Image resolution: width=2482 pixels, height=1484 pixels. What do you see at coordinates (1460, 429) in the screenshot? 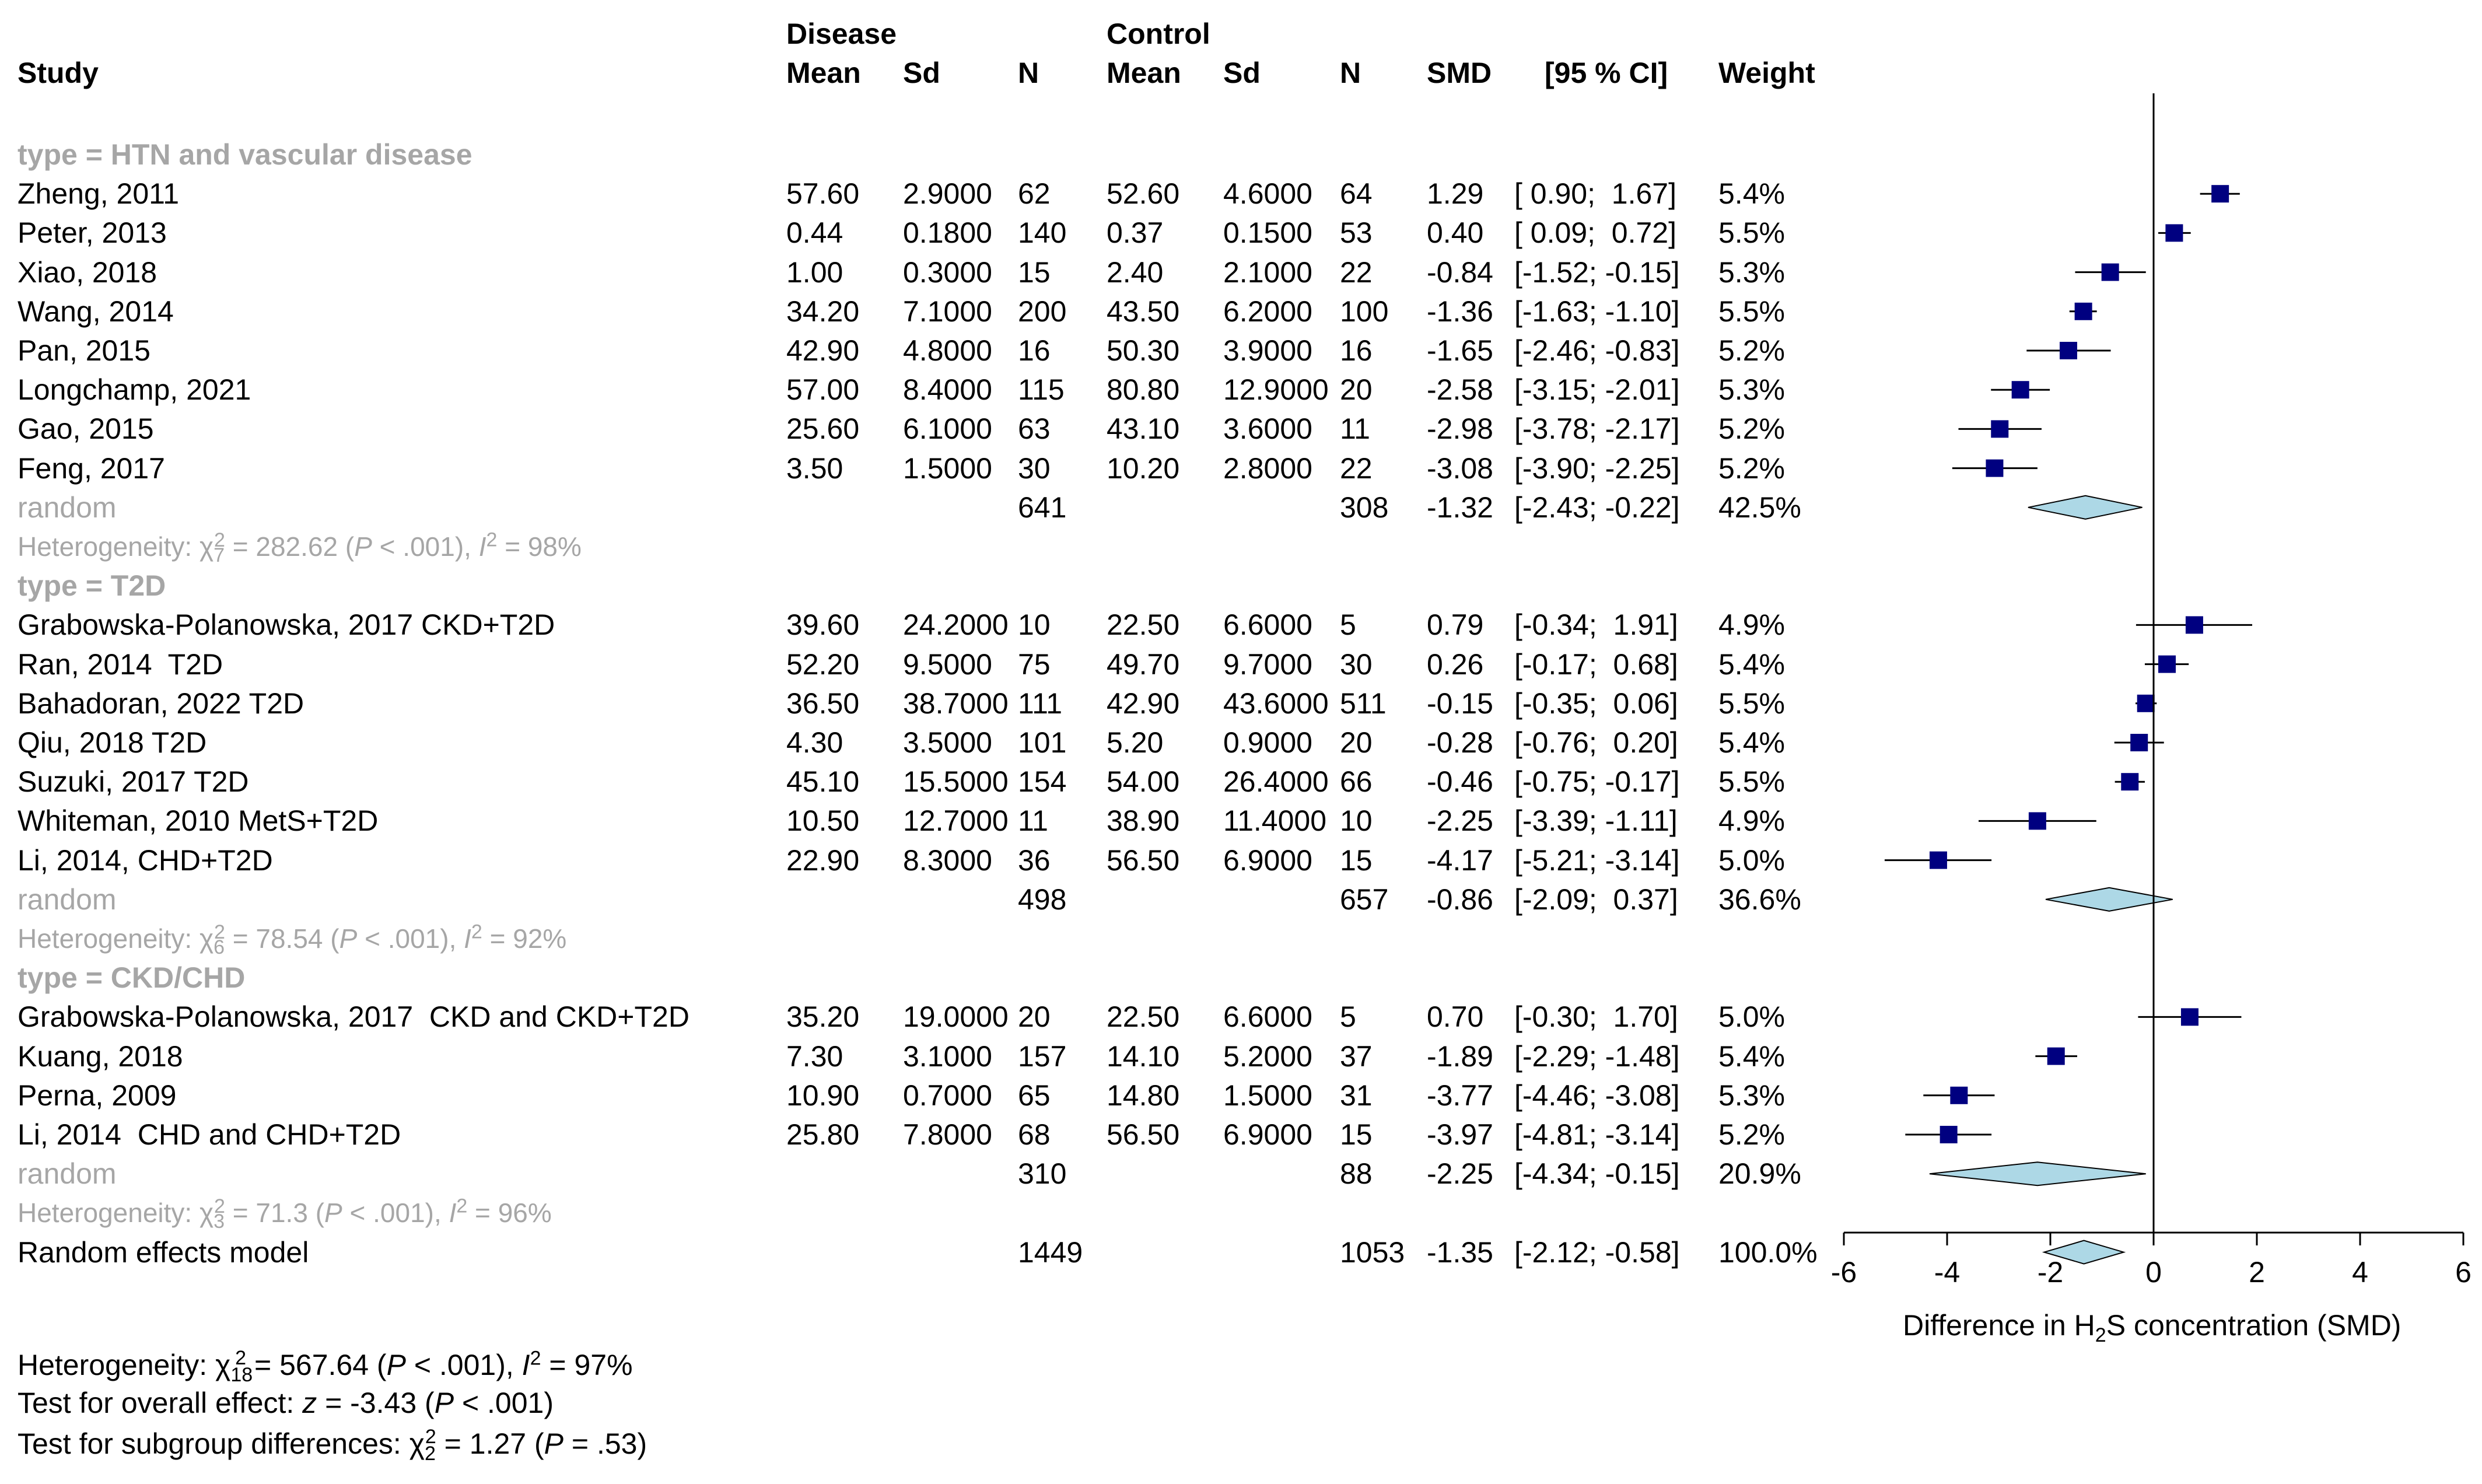
I see `smd-value: -2.98` at bounding box center [1460, 429].